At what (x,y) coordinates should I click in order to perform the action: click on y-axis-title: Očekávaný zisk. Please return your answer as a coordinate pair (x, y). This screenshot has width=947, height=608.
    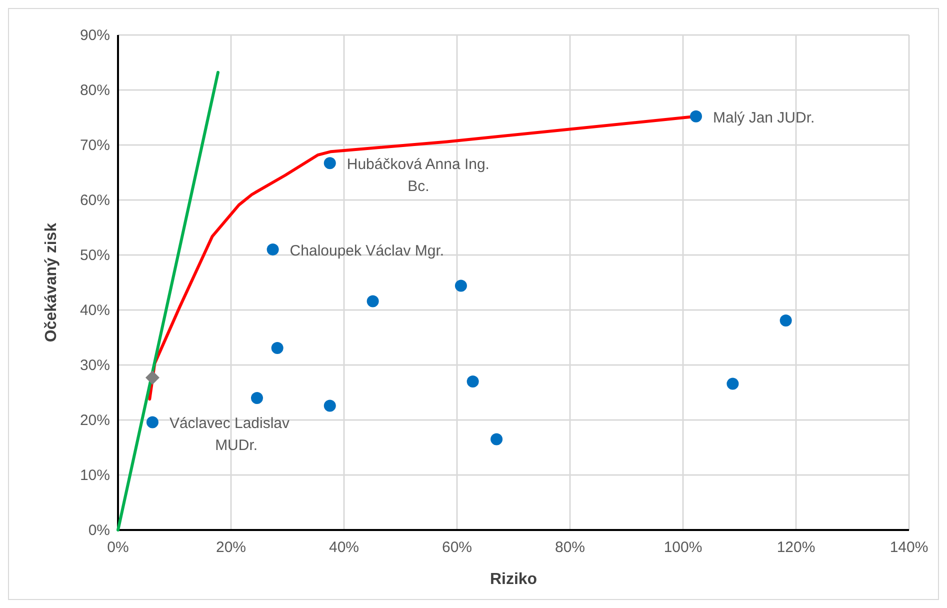
    Looking at the image, I should click on (51, 282).